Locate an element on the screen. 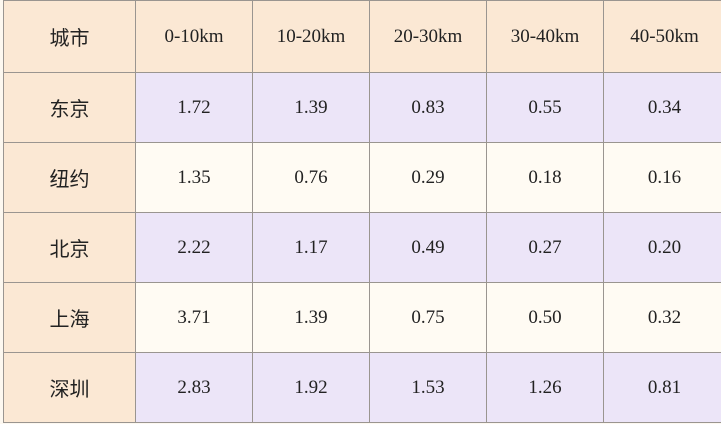  value-cell: 0.75 is located at coordinates (428, 317).